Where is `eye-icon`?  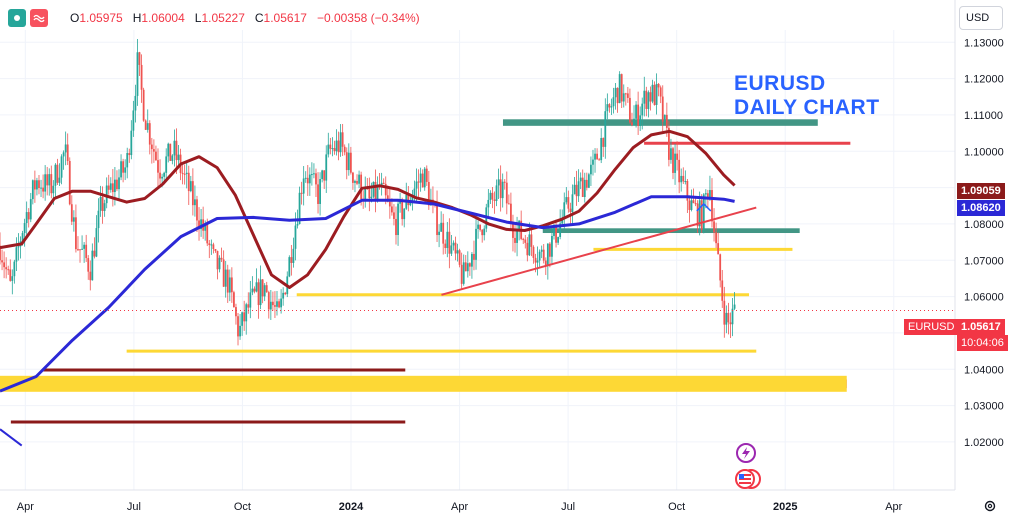
eye-icon is located at coordinates (17, 18).